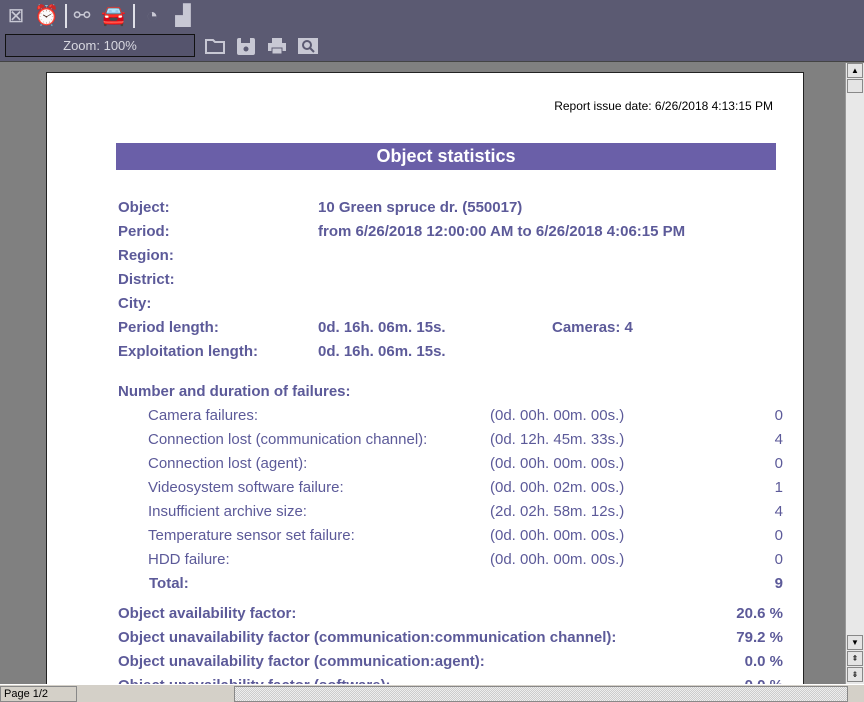 The image size is (864, 702). Describe the element at coordinates (135, 303) in the screenshot. I see `field-label: City:` at that location.